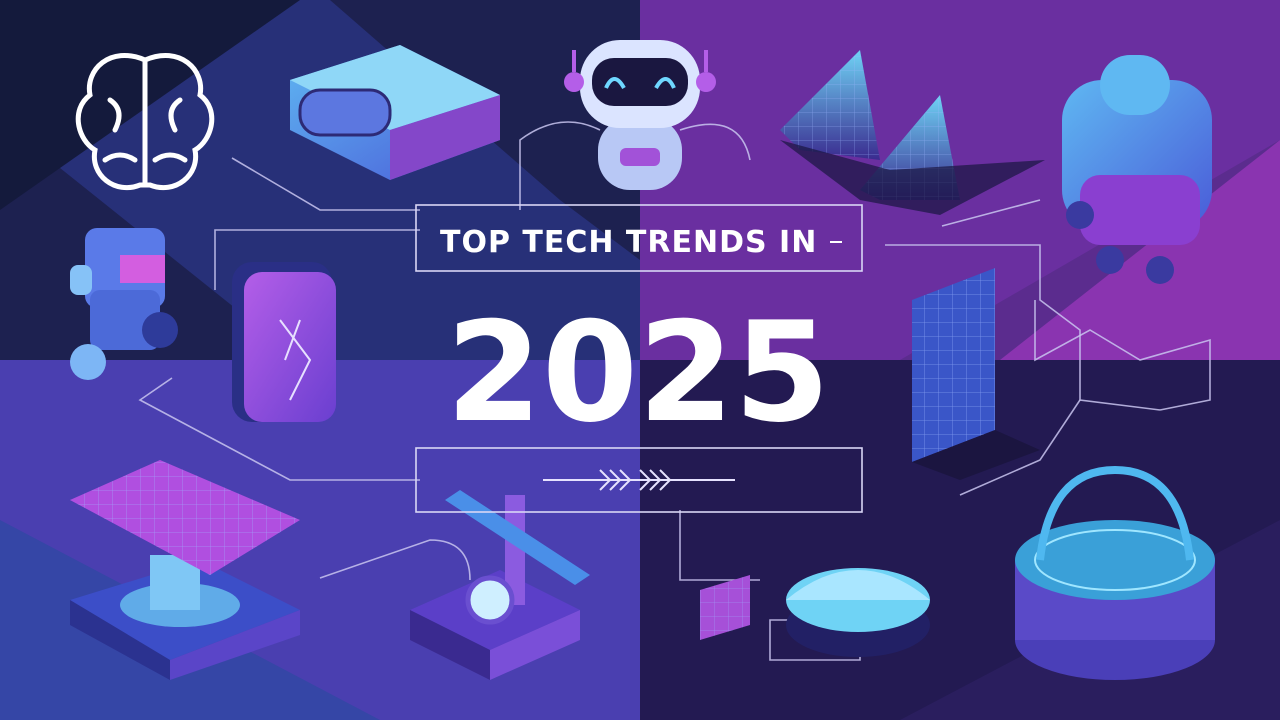 Image resolution: width=1280 pixels, height=720 pixels. I want to click on arrow-line, so click(639, 480).